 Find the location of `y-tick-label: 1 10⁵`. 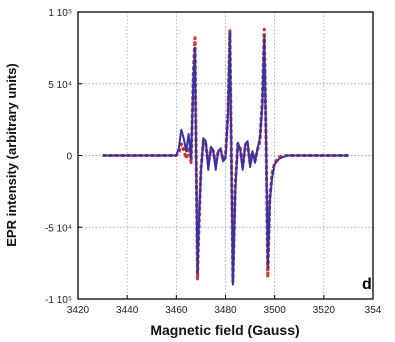

y-tick-label: 1 10⁵ is located at coordinates (60, 13).